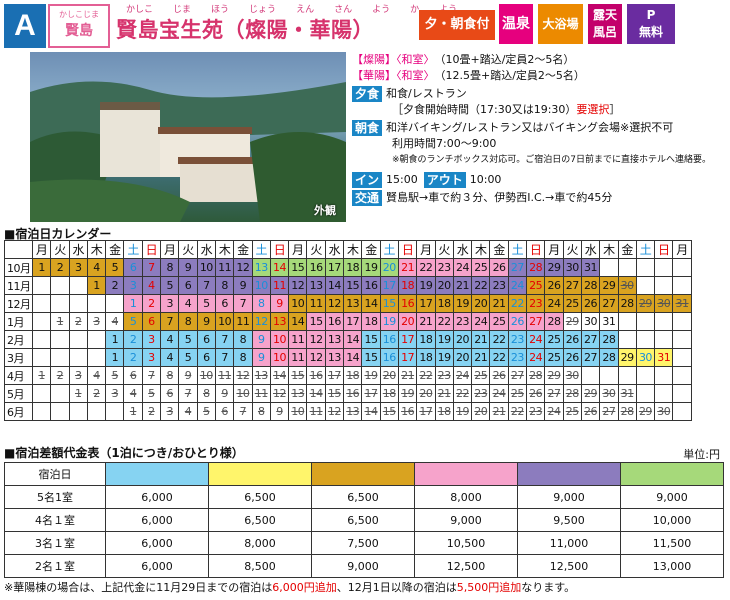  Describe the element at coordinates (393, 59) in the screenshot. I see `room-sanyo-label: 【燦陽】〈和室〉` at that location.